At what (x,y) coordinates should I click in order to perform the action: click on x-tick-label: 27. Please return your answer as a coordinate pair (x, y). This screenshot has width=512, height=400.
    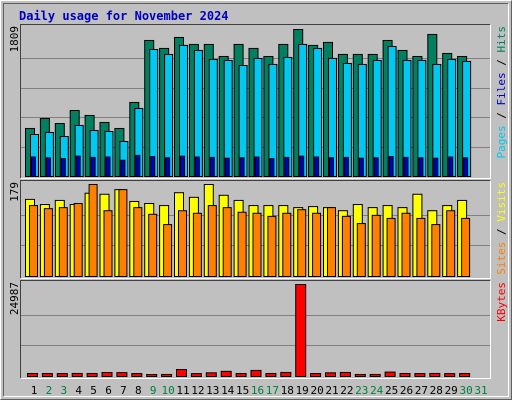
    Looking at the image, I should click on (421, 390).